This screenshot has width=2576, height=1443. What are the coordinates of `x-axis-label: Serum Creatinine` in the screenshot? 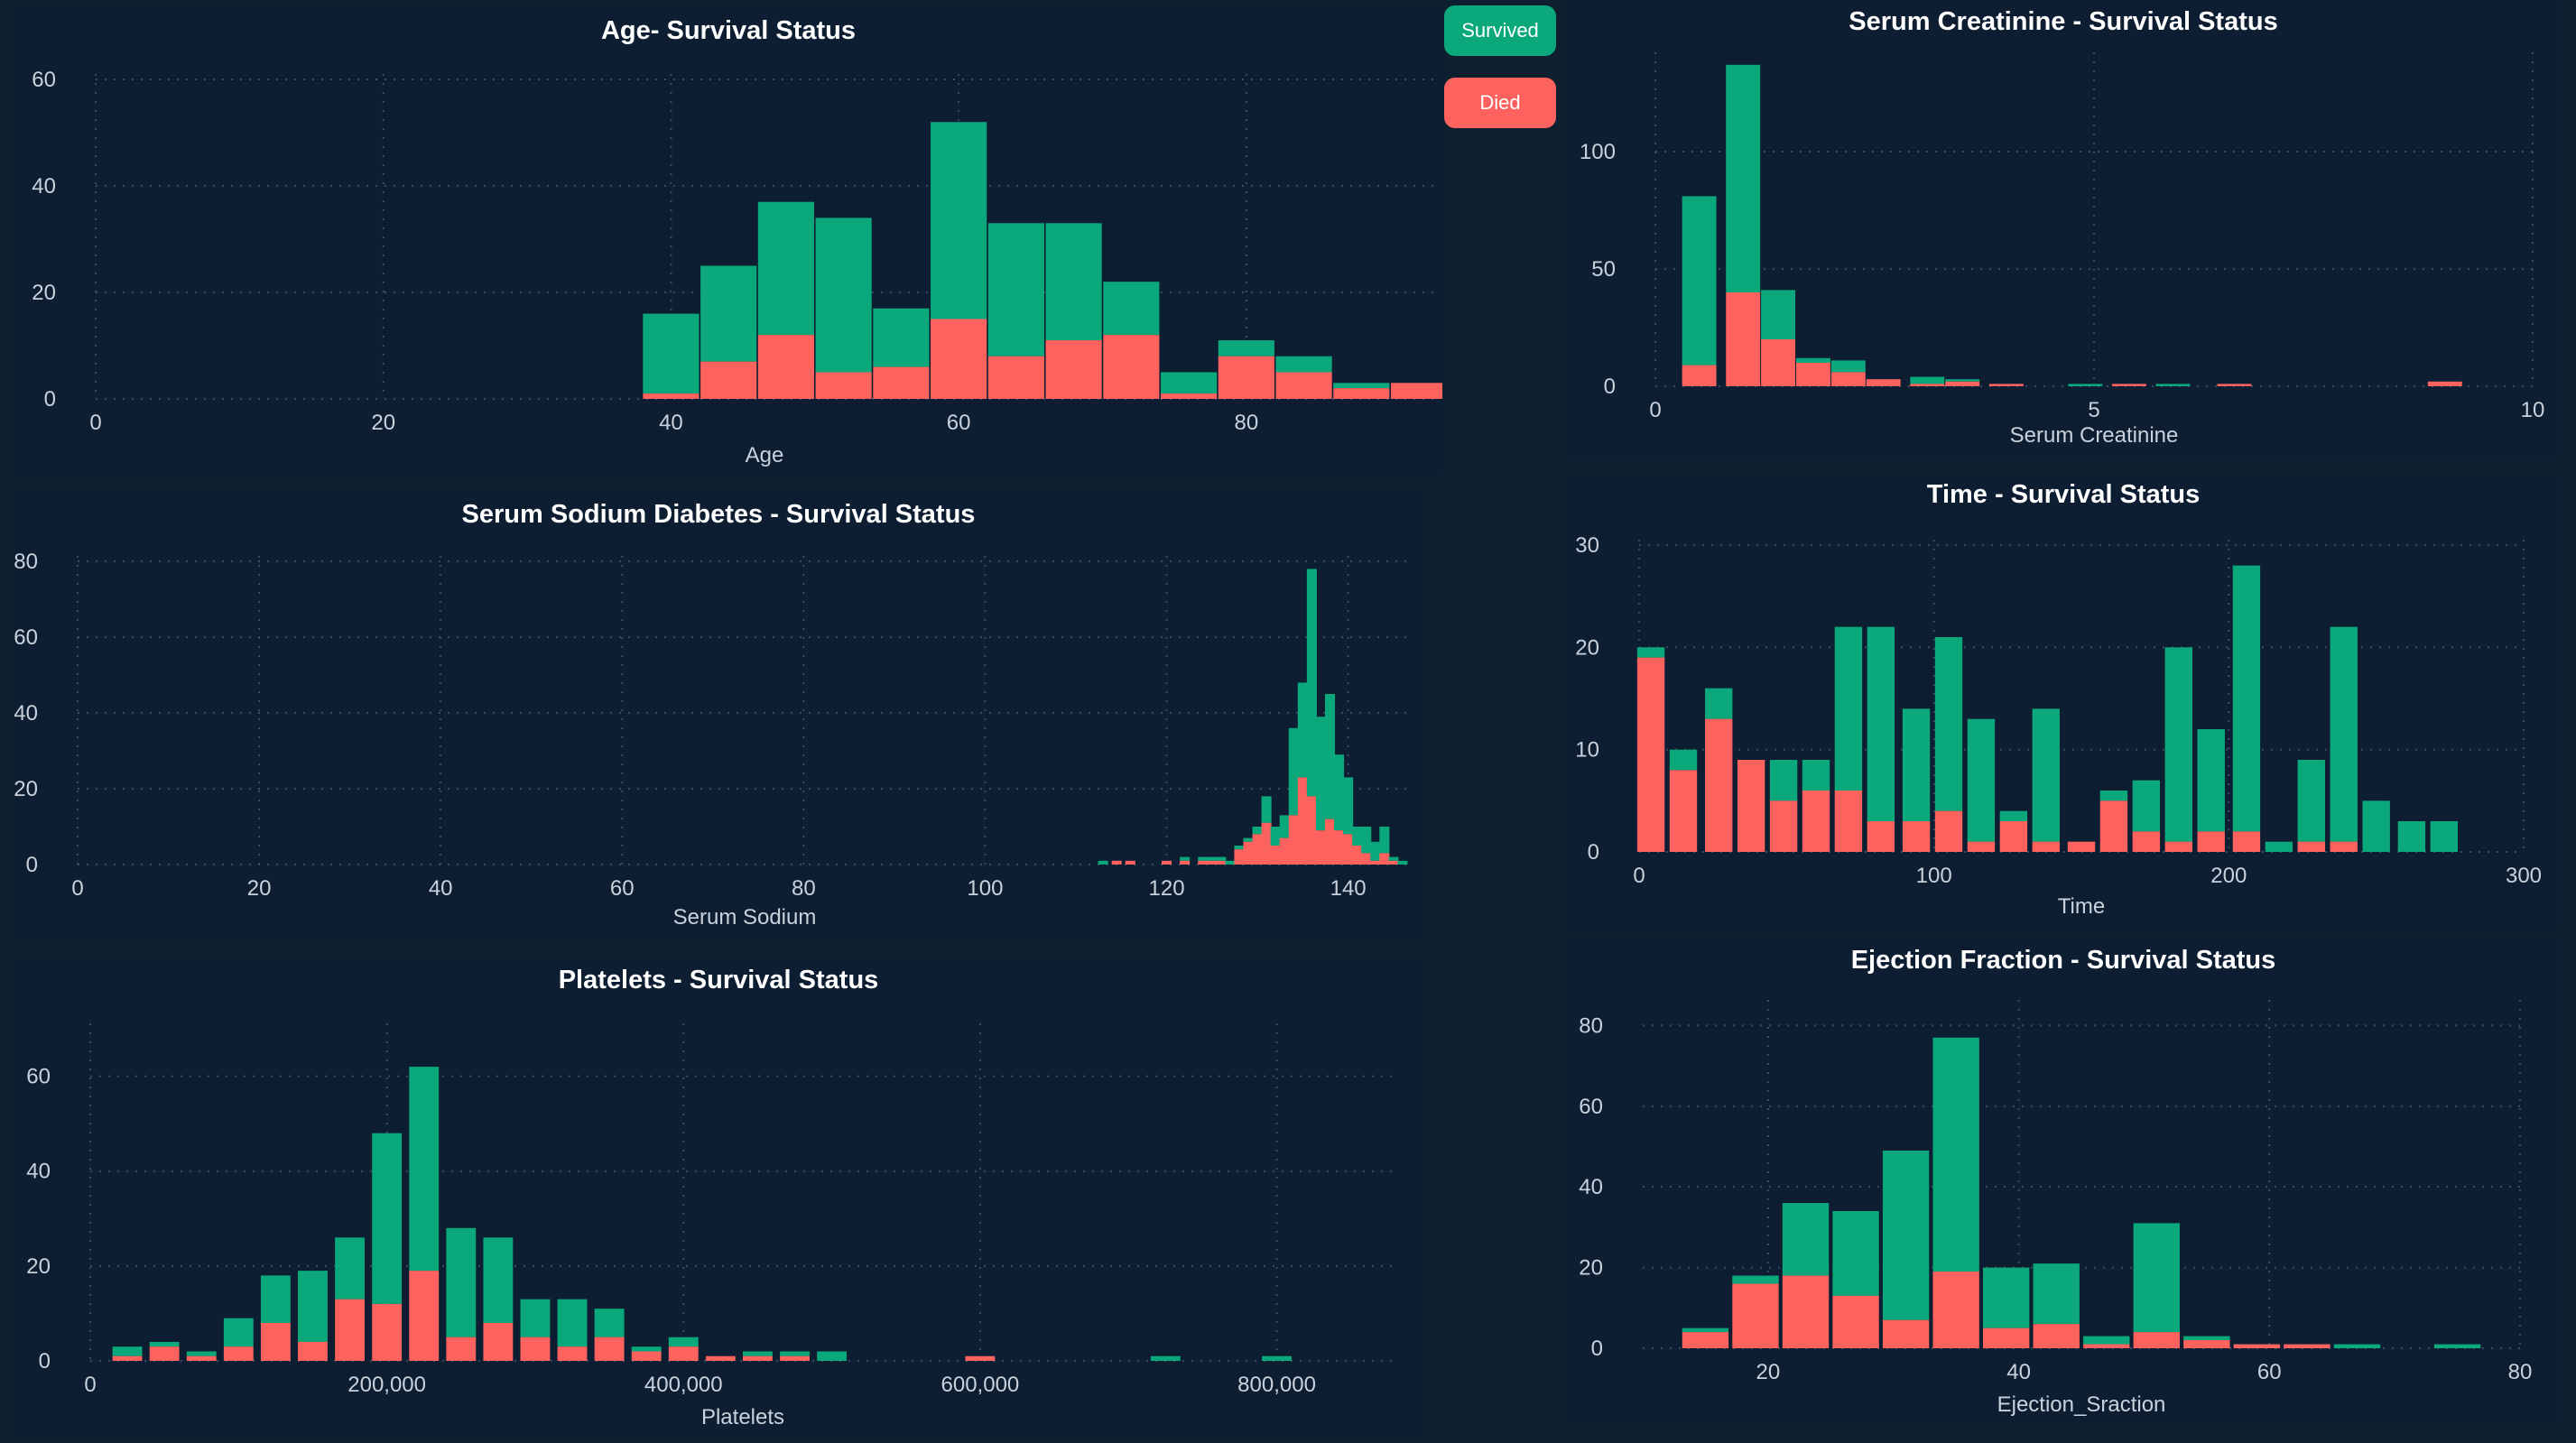 It's located at (2094, 435).